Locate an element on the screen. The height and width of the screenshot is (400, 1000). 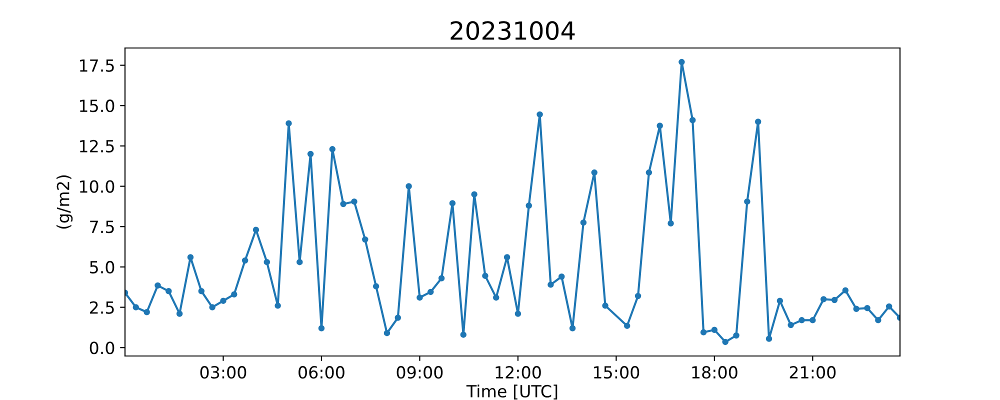
y-axis-title: (g/m2) is located at coordinates (64, 202).